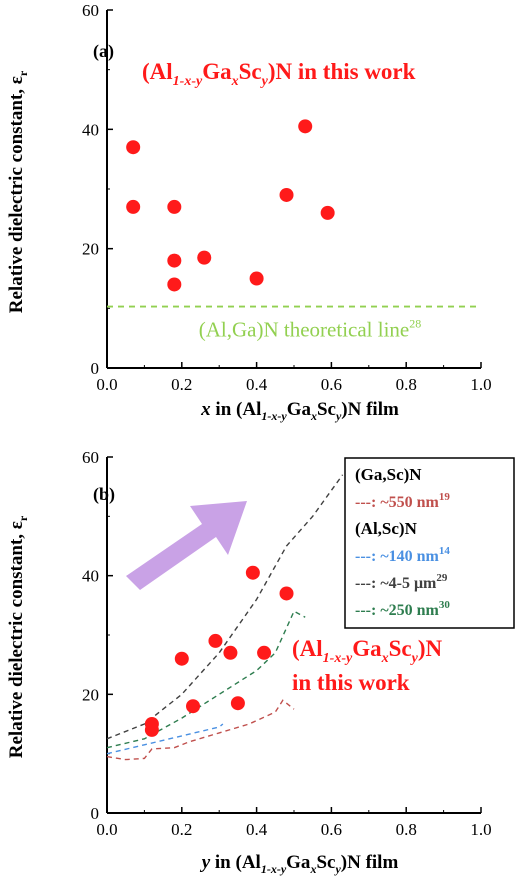  I want to click on series-annotation-line1: (Al1-x-yGaxScy)N, so click(367, 651).